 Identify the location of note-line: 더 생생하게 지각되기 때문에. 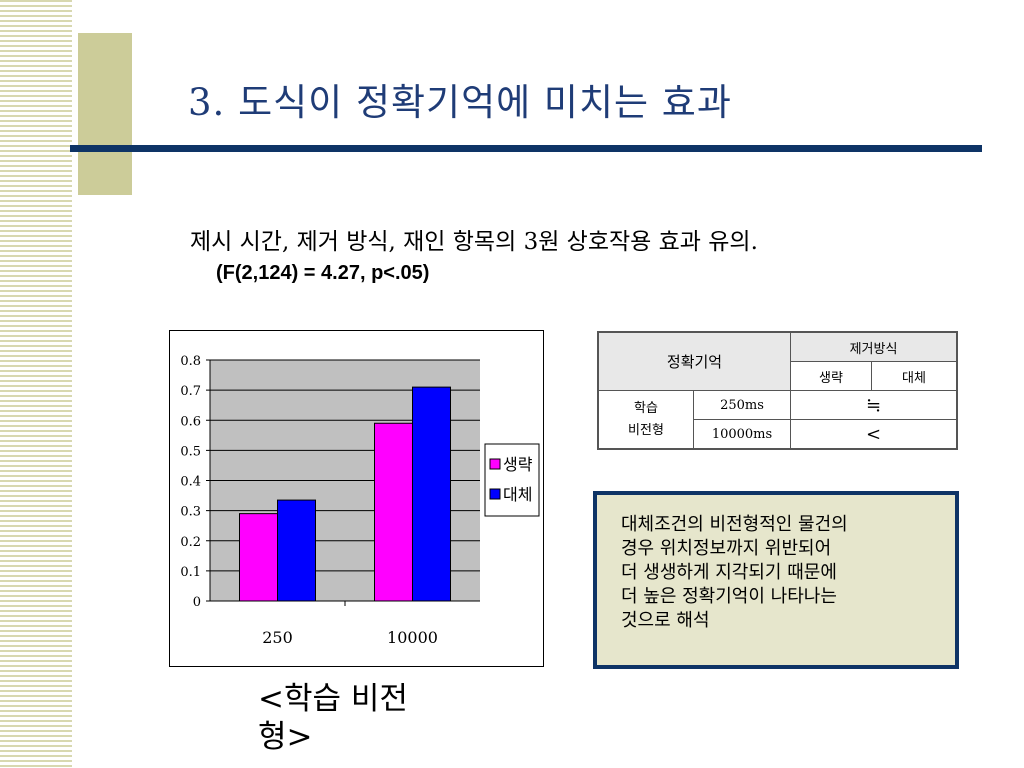
(729, 572).